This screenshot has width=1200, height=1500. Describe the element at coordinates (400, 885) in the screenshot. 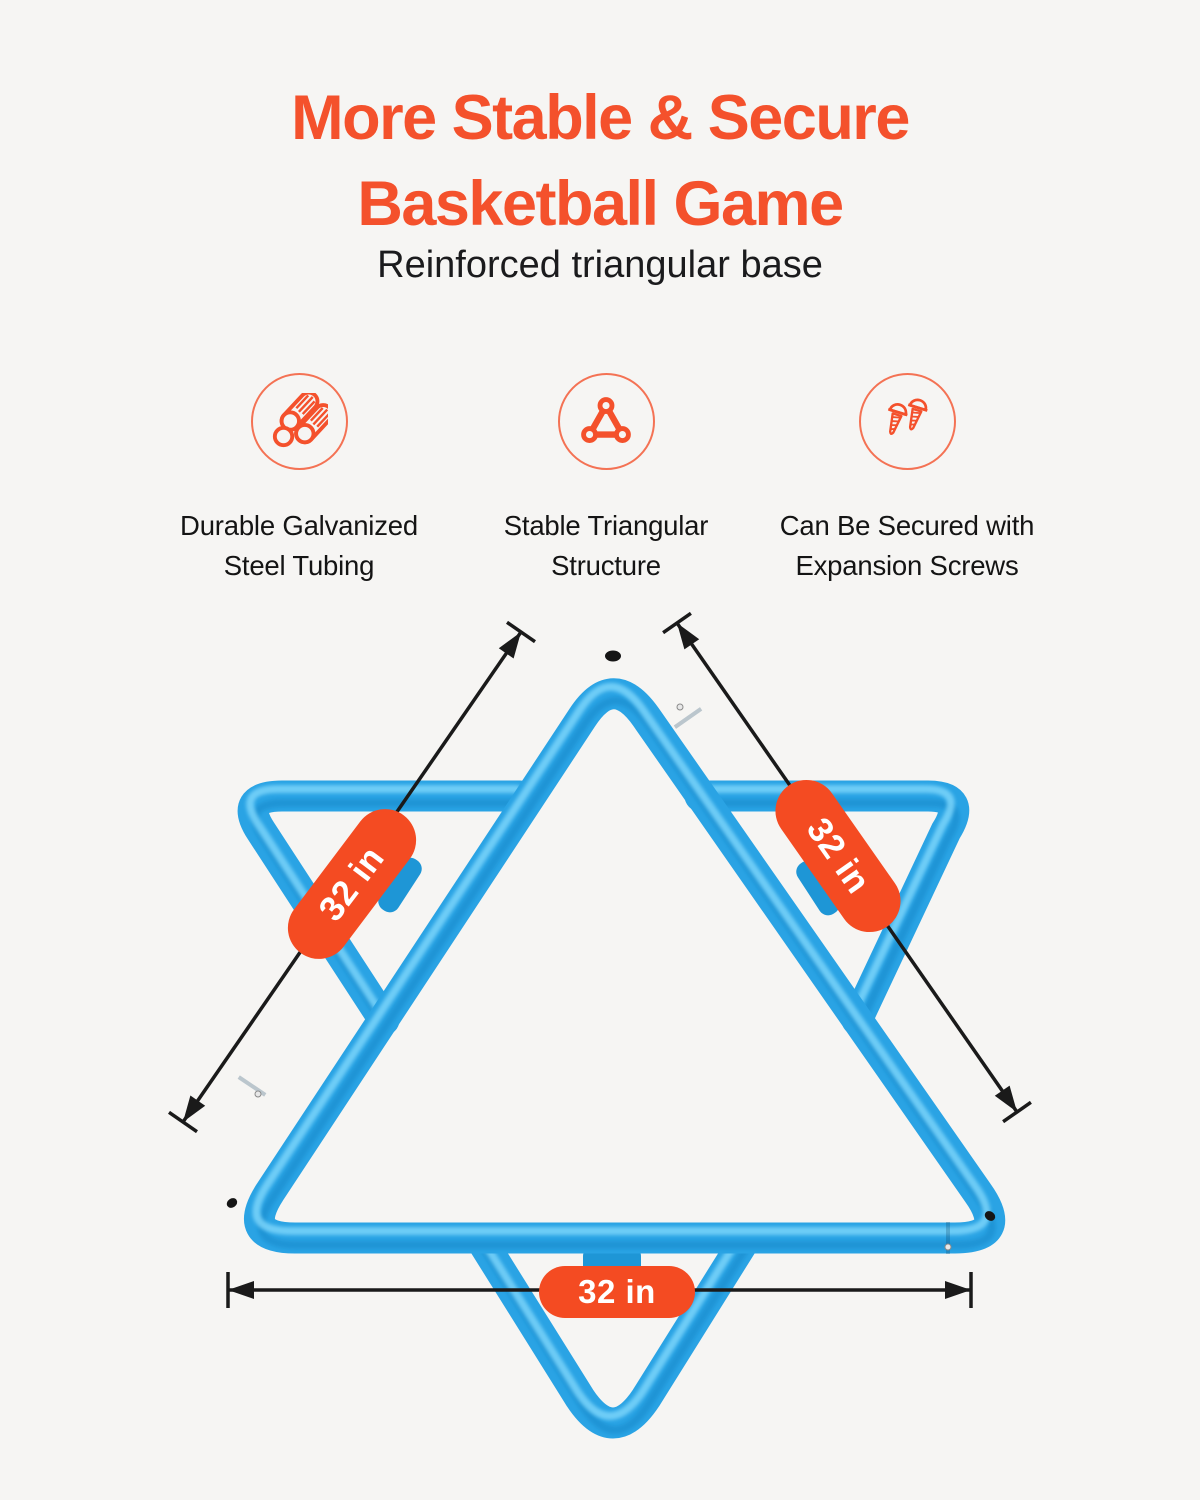

I see `left-bracket-tab` at that location.